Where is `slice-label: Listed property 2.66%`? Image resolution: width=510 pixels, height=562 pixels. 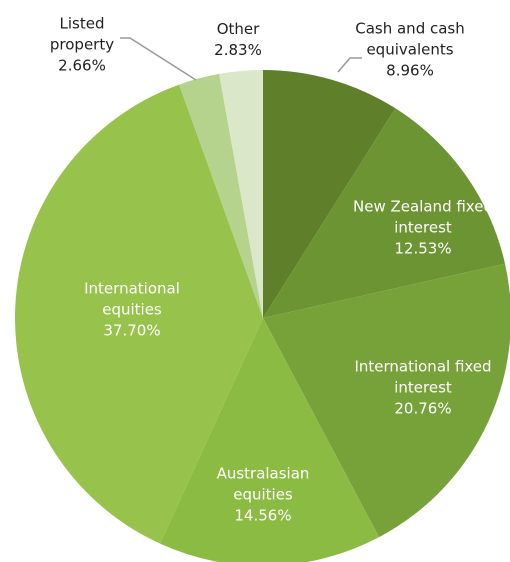 slice-label: Listed property 2.66% is located at coordinates (82, 45).